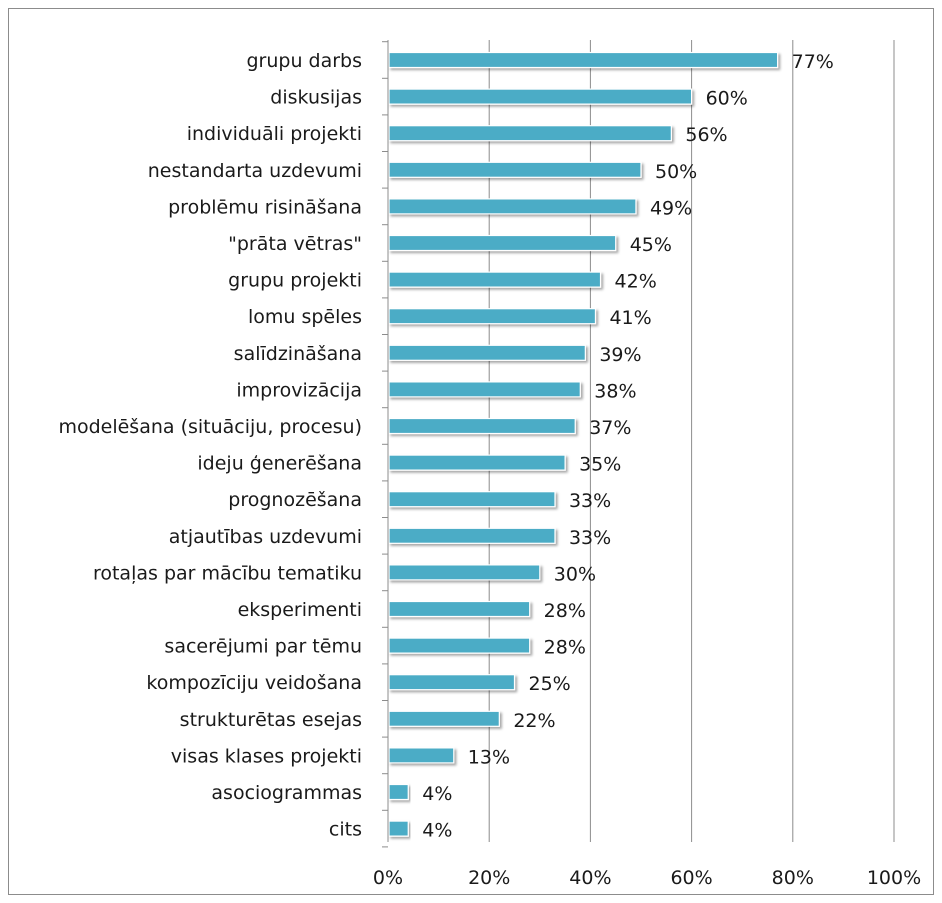  Describe the element at coordinates (299, 390) in the screenshot. I see `category-label: improvizācija` at that location.